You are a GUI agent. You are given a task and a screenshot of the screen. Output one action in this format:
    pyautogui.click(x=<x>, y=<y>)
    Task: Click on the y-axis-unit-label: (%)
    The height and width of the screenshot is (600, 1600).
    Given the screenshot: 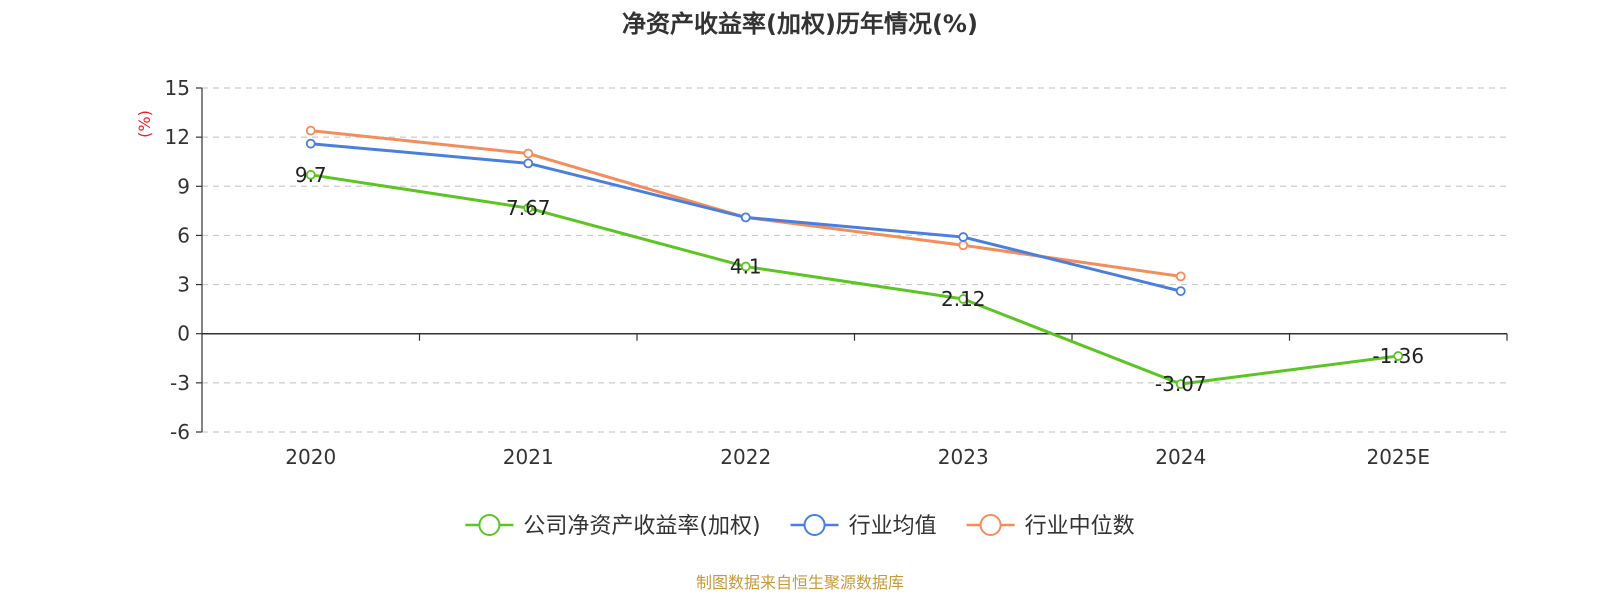 What is the action you would take?
    pyautogui.click(x=144, y=124)
    